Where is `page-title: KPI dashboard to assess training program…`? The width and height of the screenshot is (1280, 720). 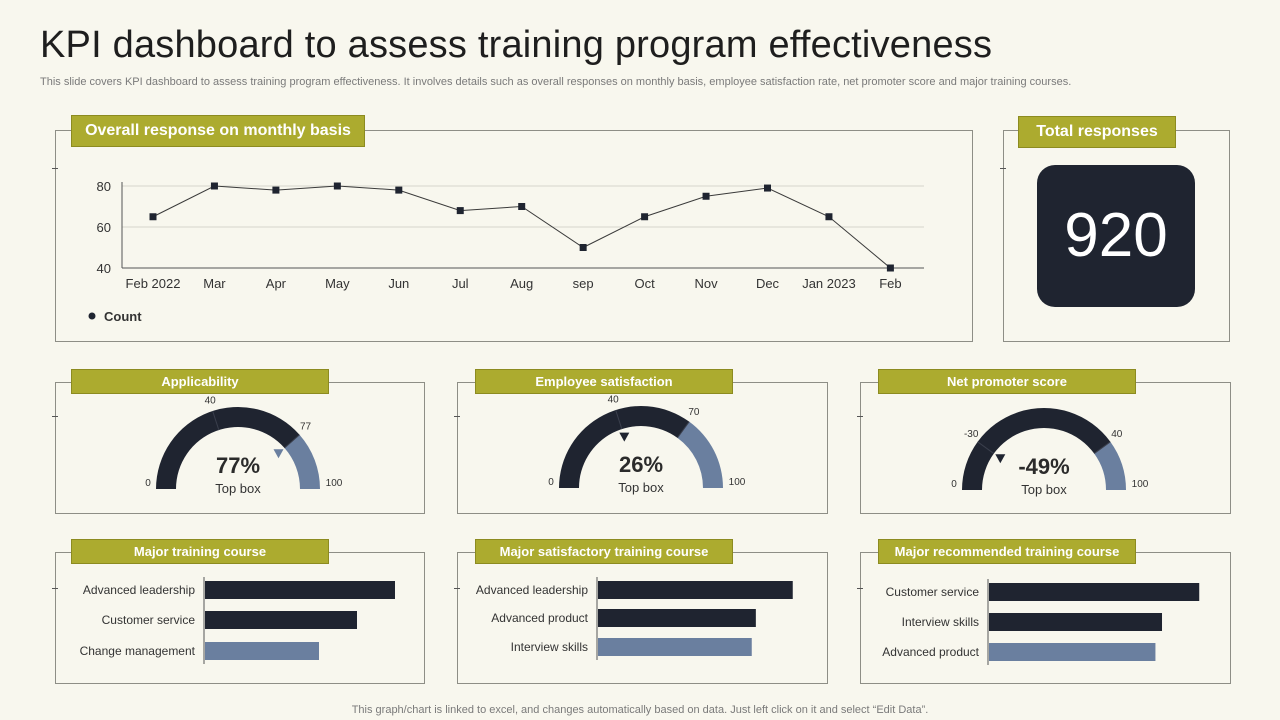 page-title: KPI dashboard to assess training program… is located at coordinates (516, 45).